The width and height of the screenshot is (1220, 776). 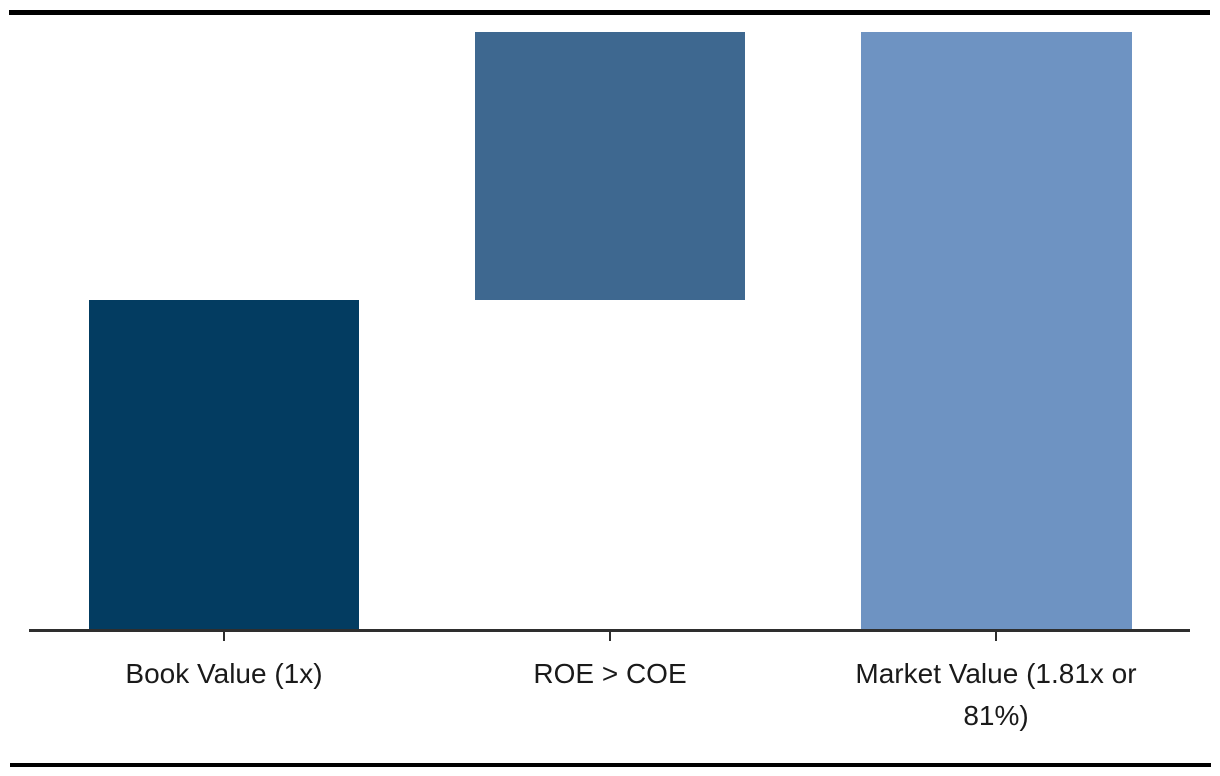 What do you see at coordinates (610, 765) in the screenshot?
I see `bottom-rule` at bounding box center [610, 765].